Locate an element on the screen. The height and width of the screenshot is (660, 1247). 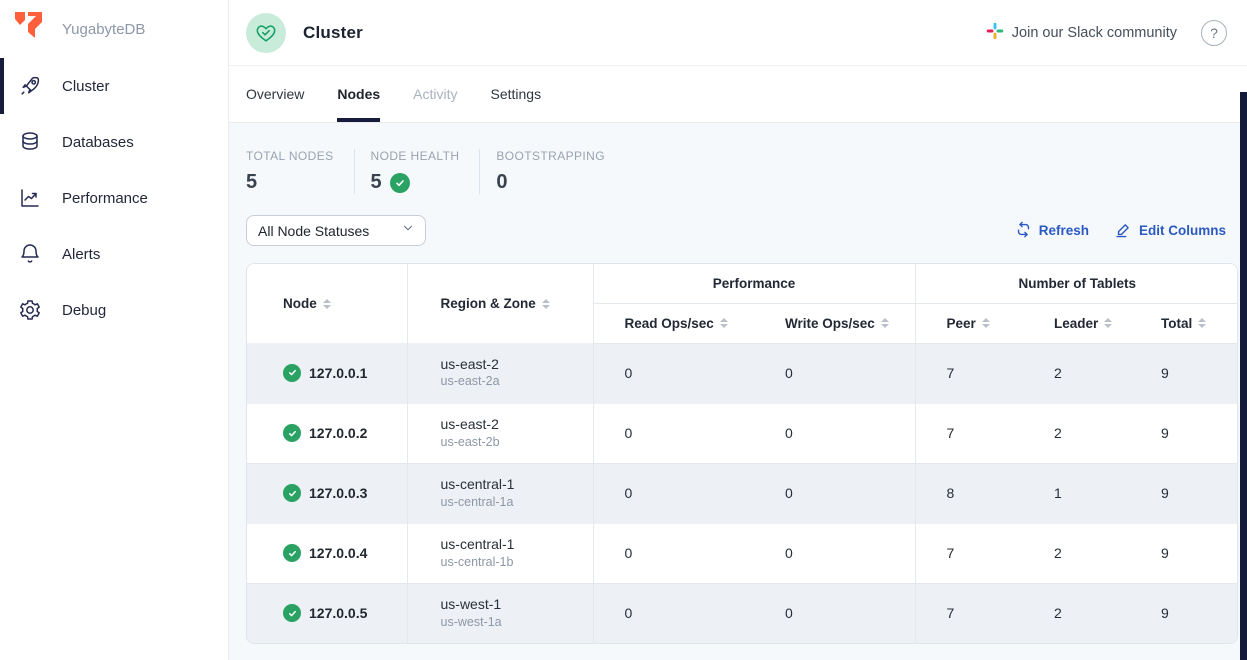
check-circle-icon is located at coordinates (399, 182).